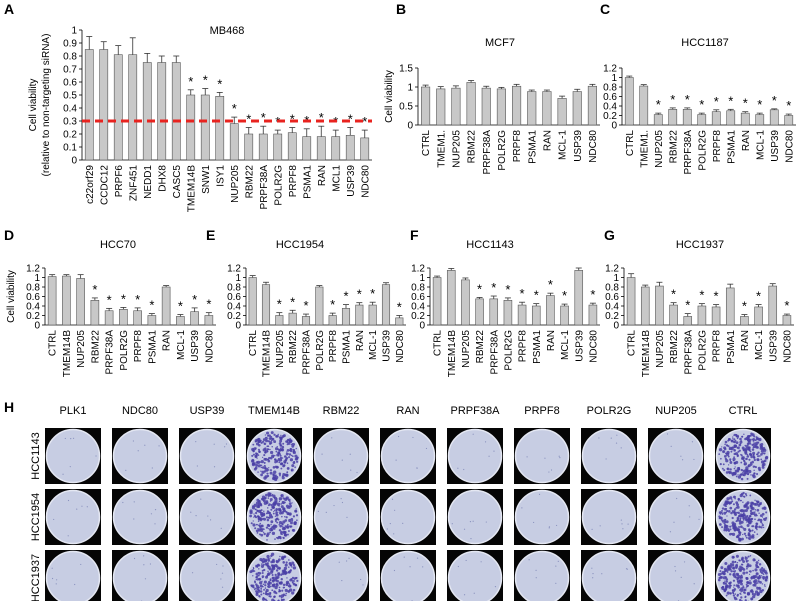 Image resolution: width=800 pixels, height=601 pixels. Describe the element at coordinates (745, 340) in the screenshot. I see `x-tick-label: RAN` at that location.